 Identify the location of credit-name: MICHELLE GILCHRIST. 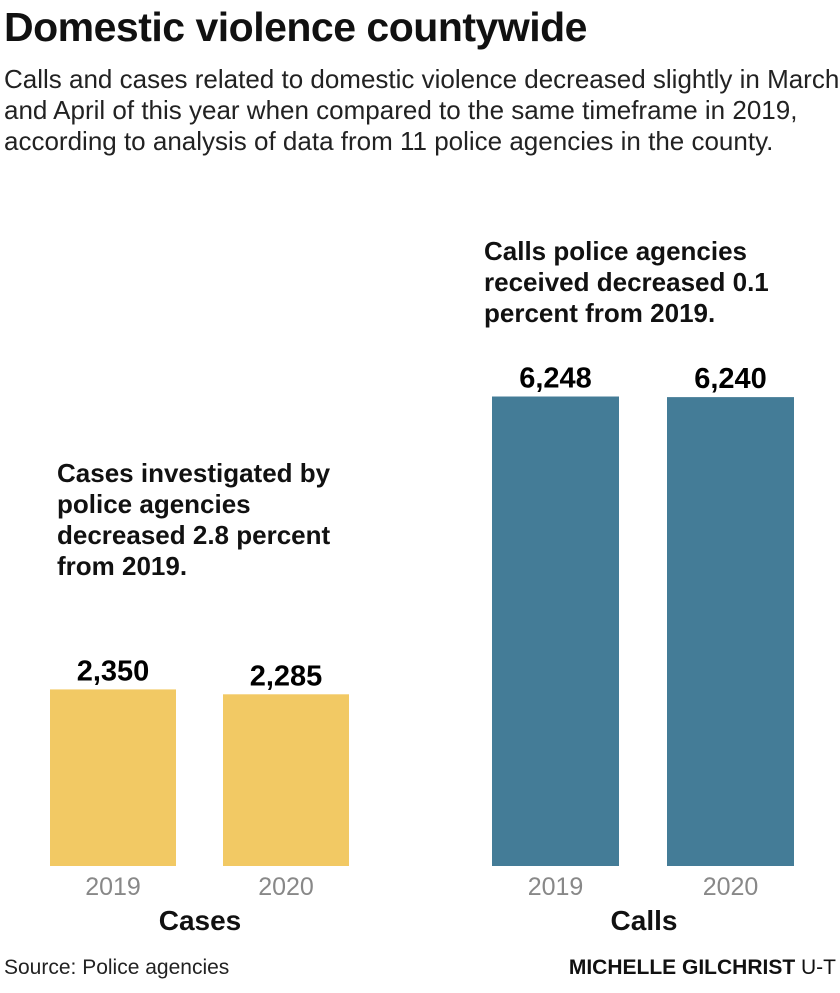
(682, 967).